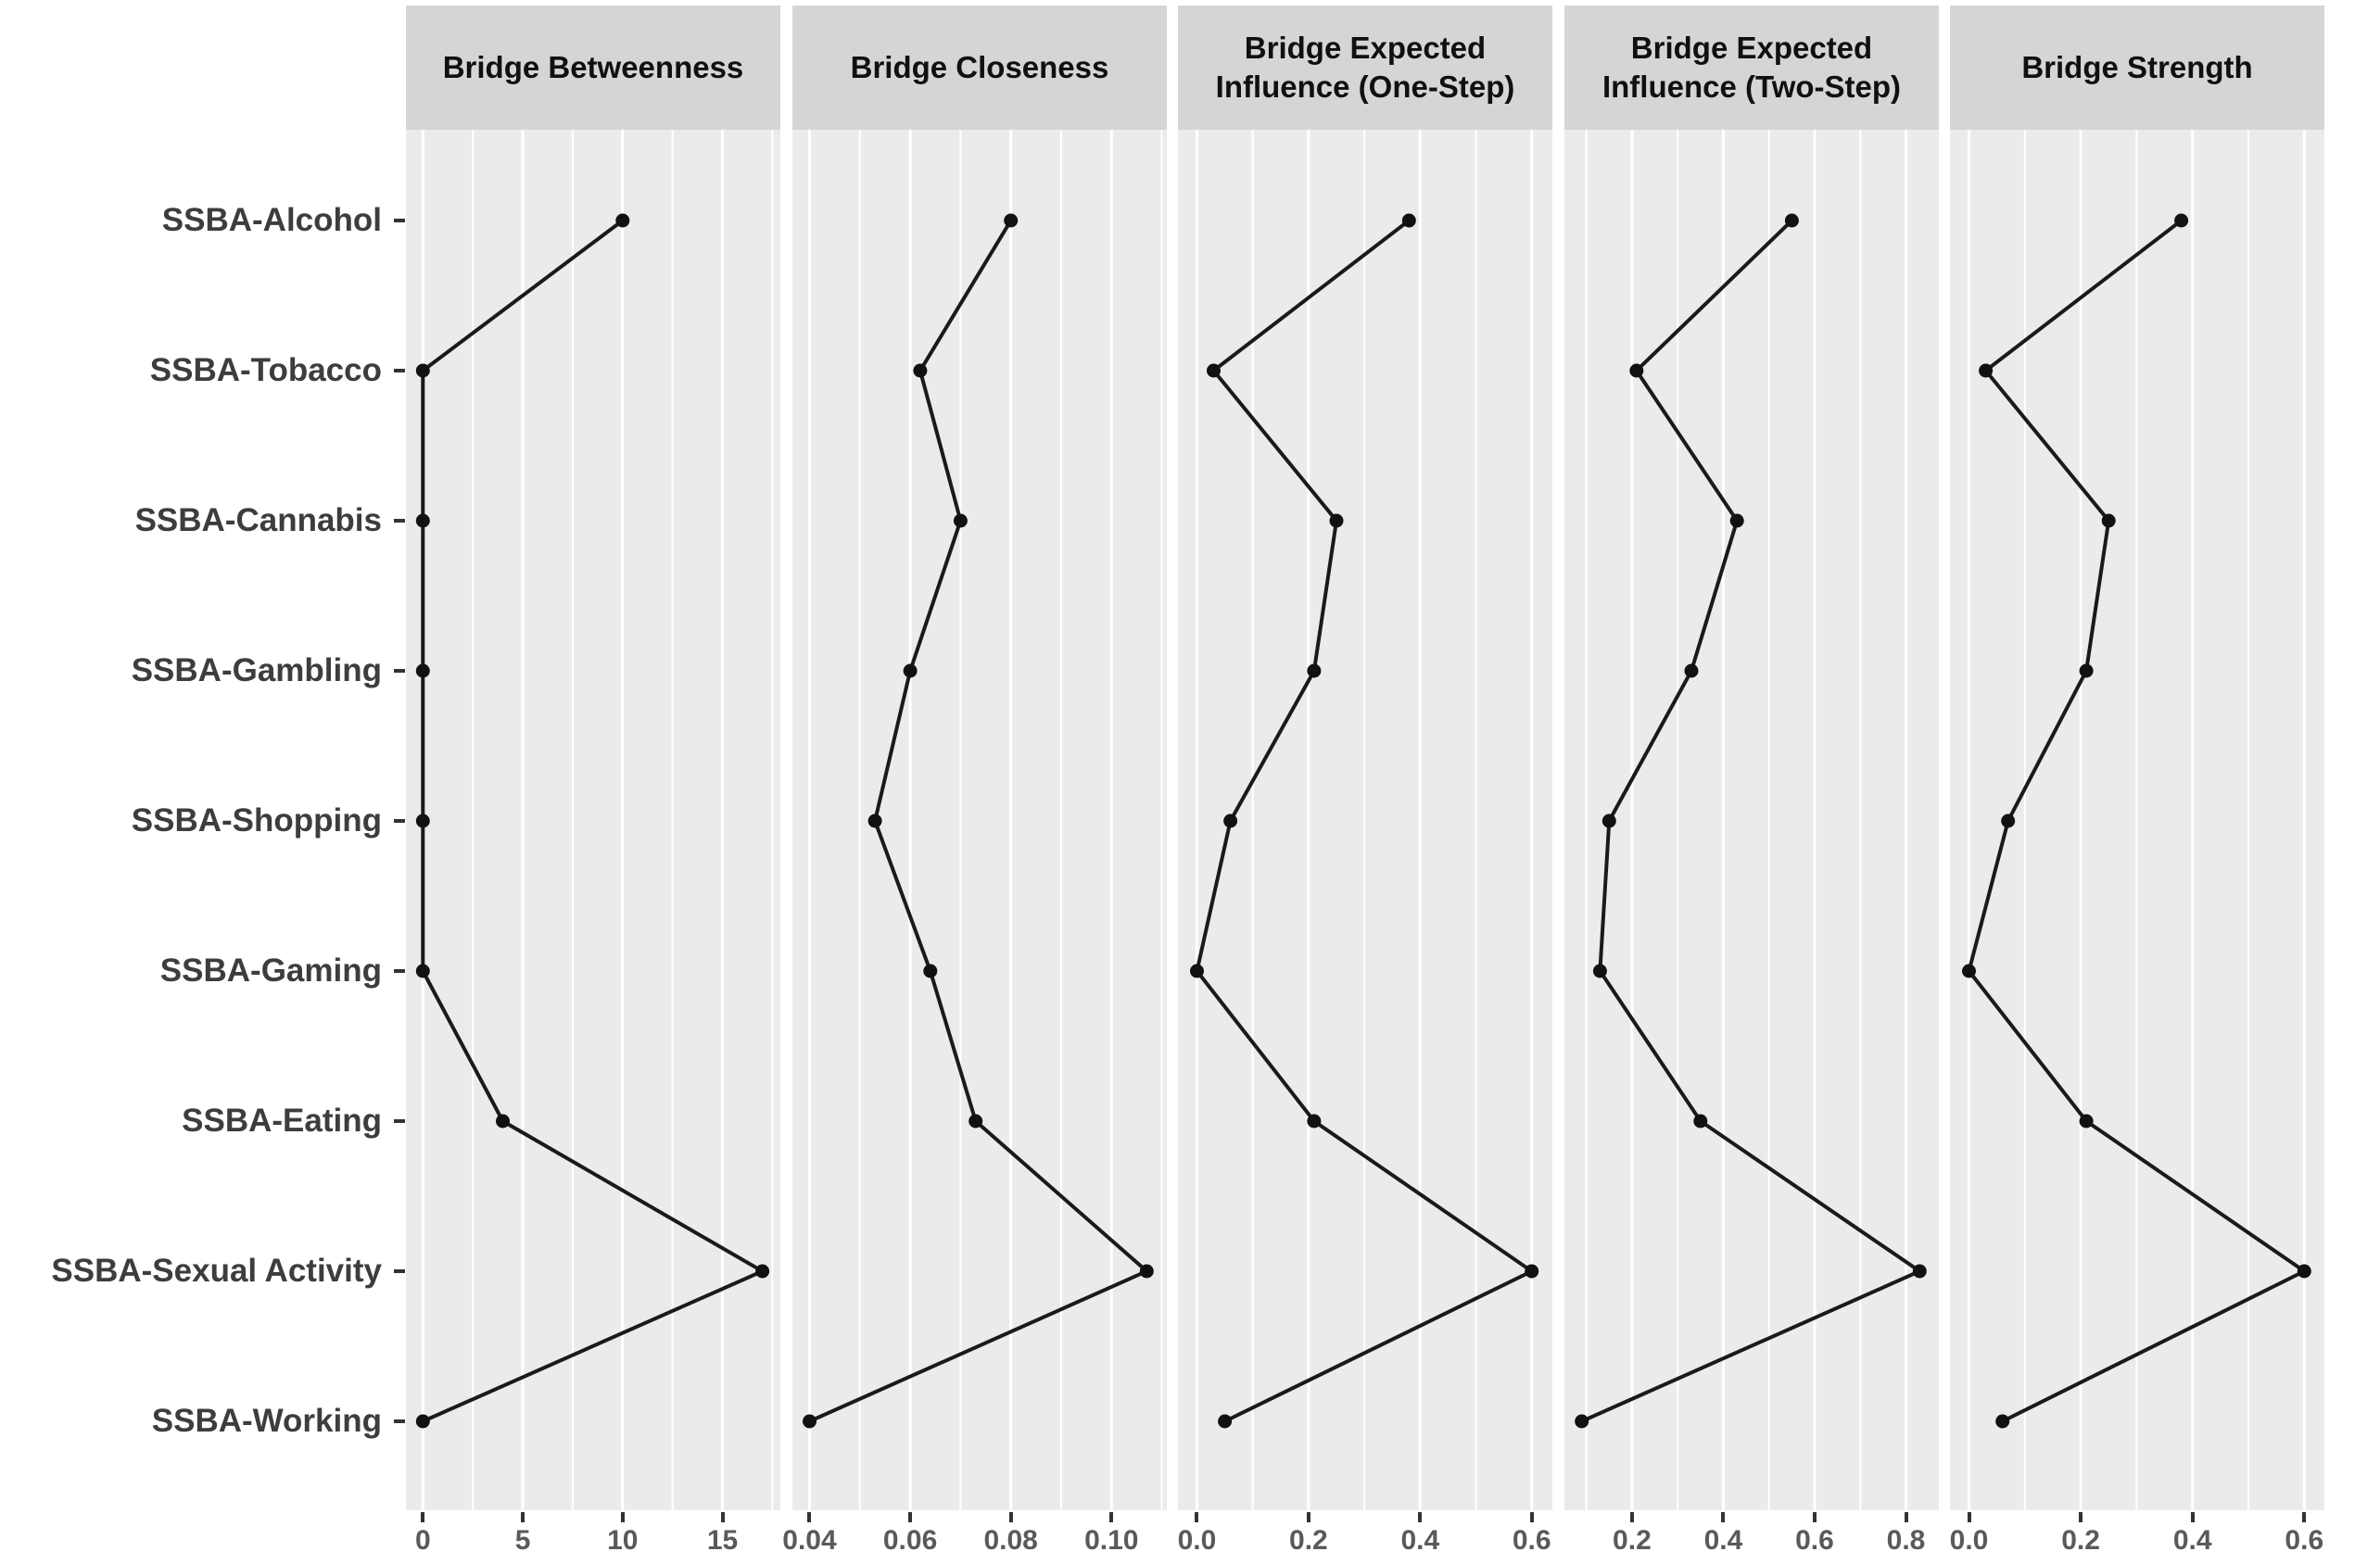 The height and width of the screenshot is (1564, 2380). I want to click on x-axis-label: 0.08, so click(1010, 1540).